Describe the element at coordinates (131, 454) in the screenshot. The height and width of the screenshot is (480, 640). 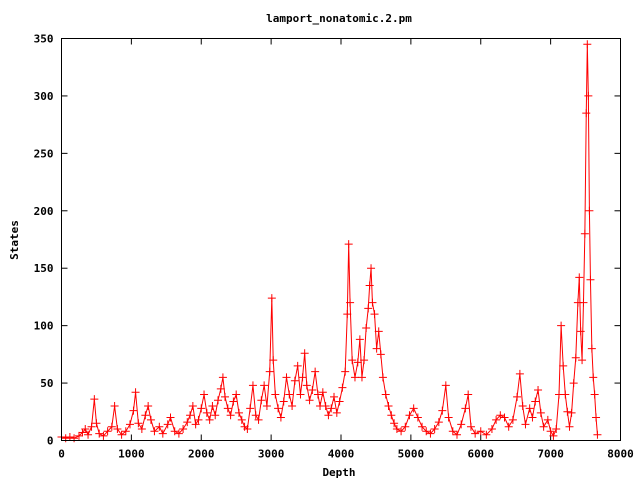
I see `x-tick-label: 1000` at that location.